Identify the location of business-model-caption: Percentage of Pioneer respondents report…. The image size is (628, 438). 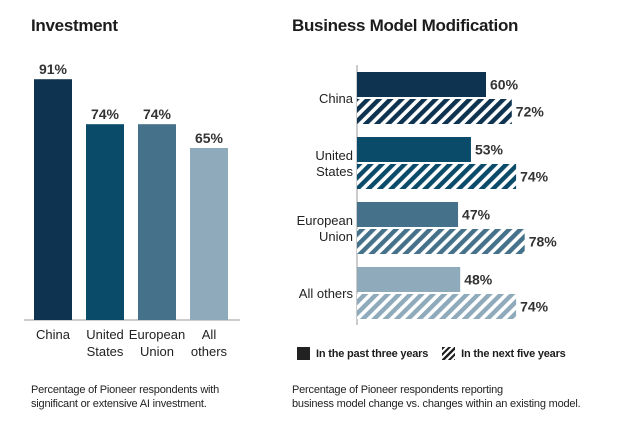
(436, 397).